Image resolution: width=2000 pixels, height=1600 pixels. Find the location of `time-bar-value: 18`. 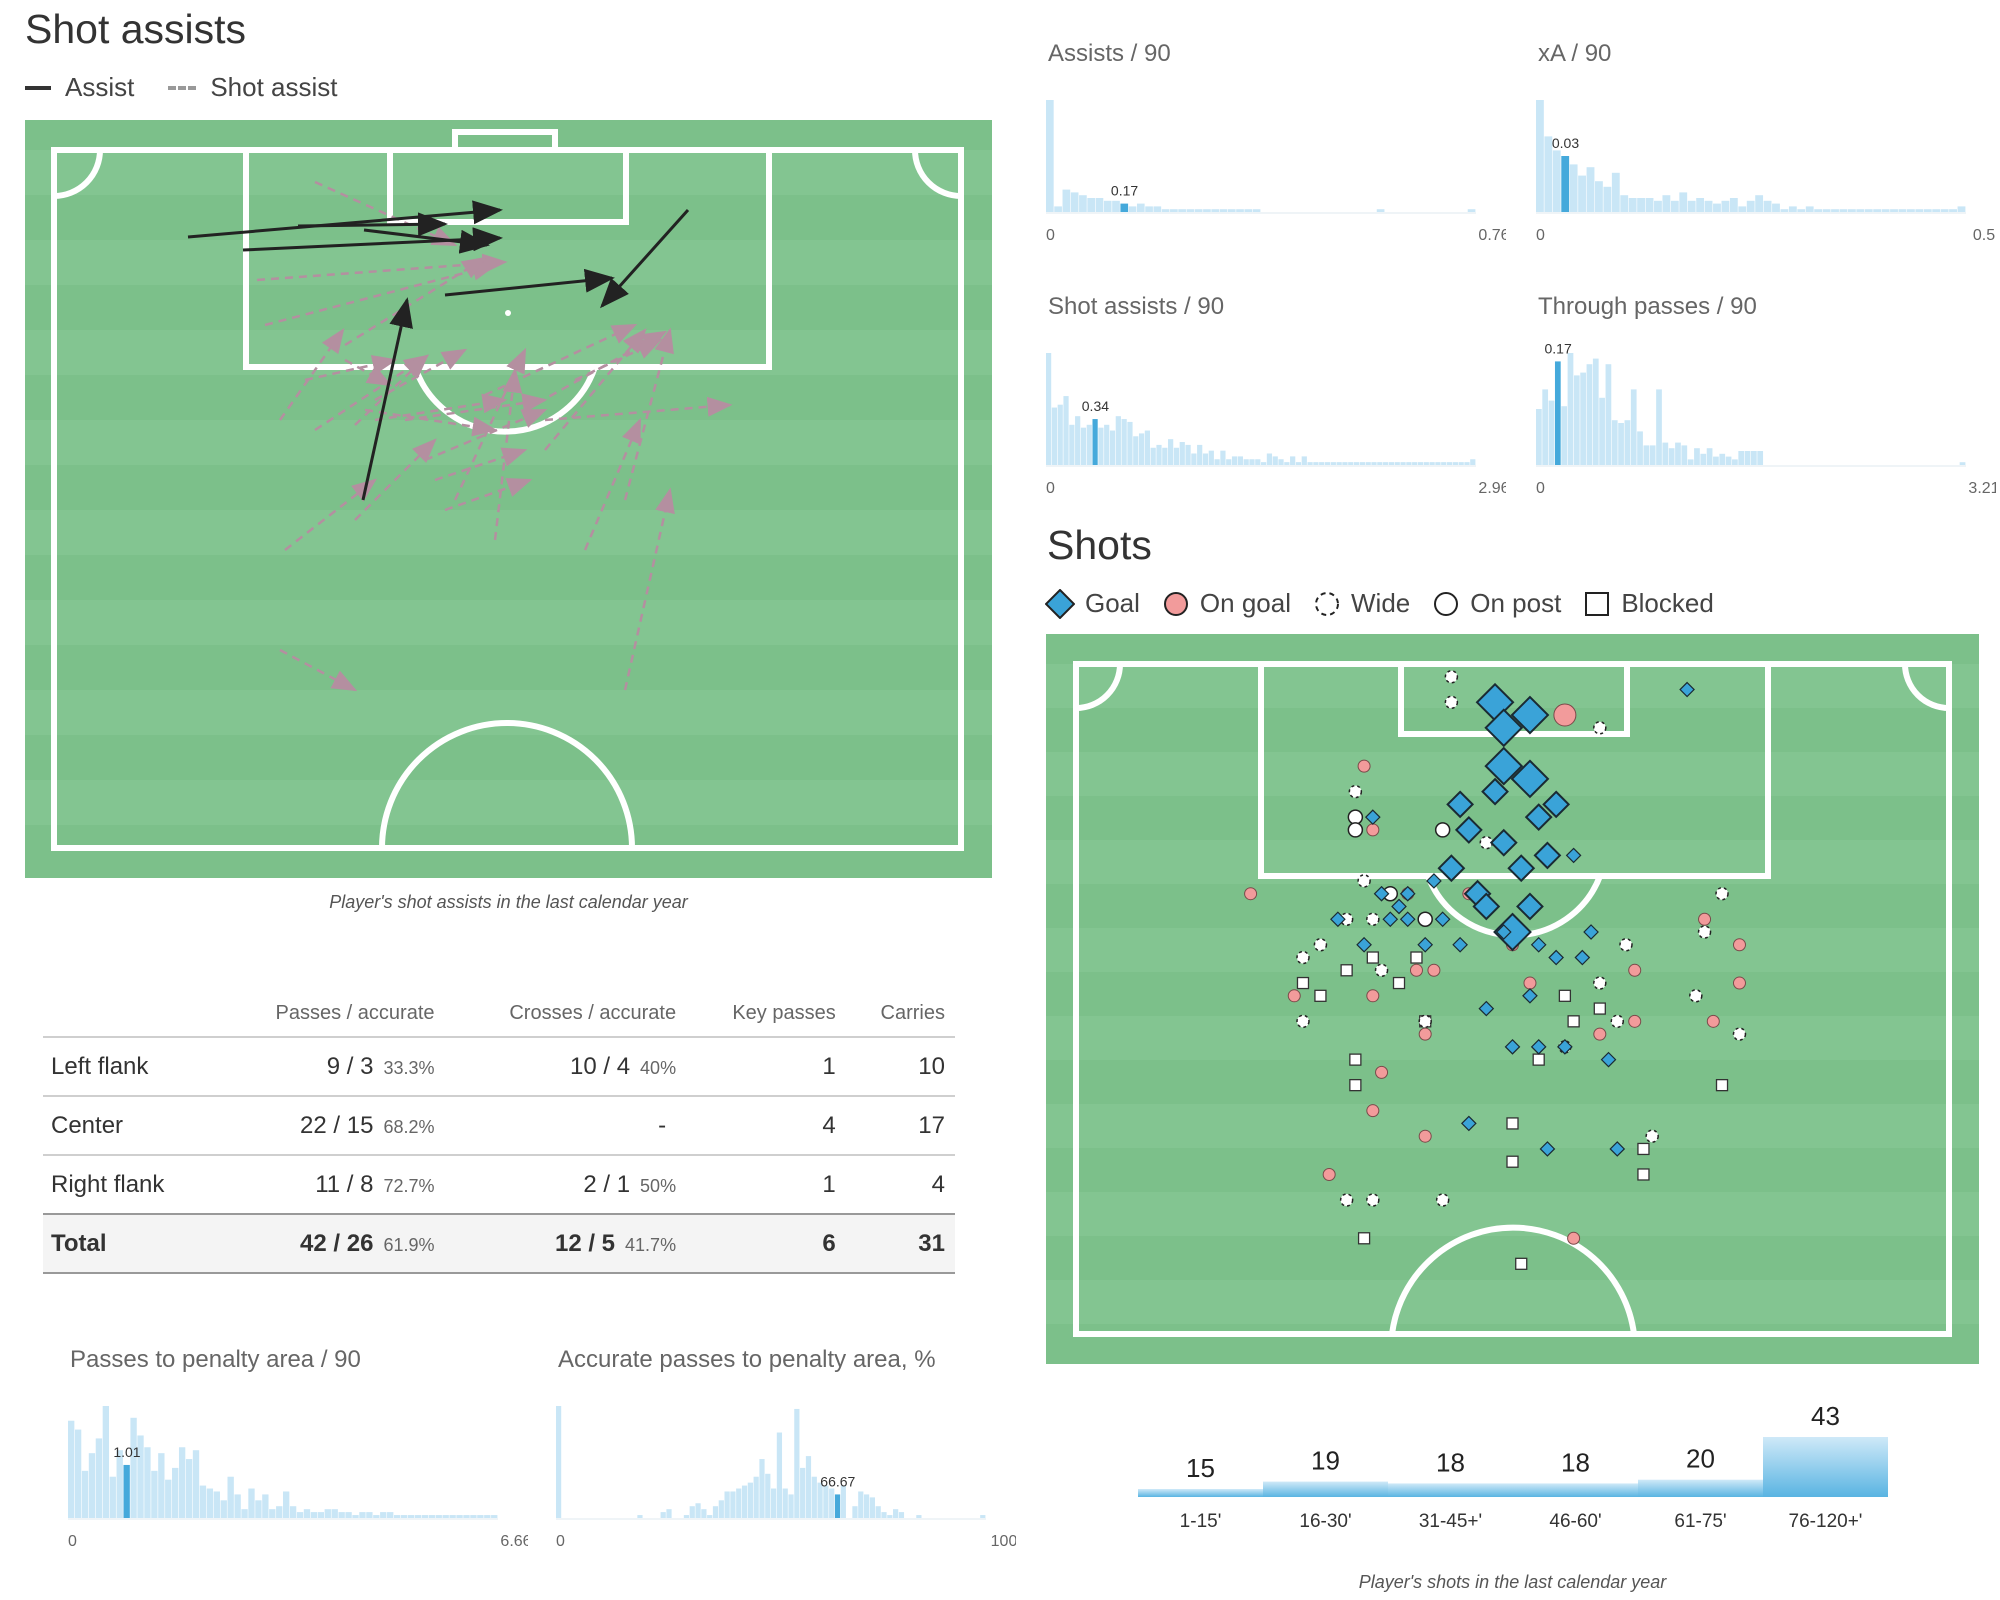

time-bar-value: 18 is located at coordinates (1450, 1462).